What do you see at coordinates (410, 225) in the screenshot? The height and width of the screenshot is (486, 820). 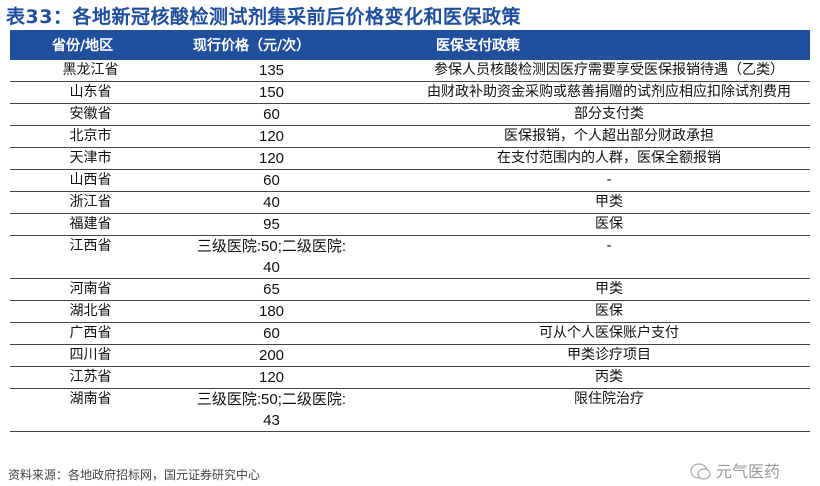 I see `table-row: 福建省 95 医保` at bounding box center [410, 225].